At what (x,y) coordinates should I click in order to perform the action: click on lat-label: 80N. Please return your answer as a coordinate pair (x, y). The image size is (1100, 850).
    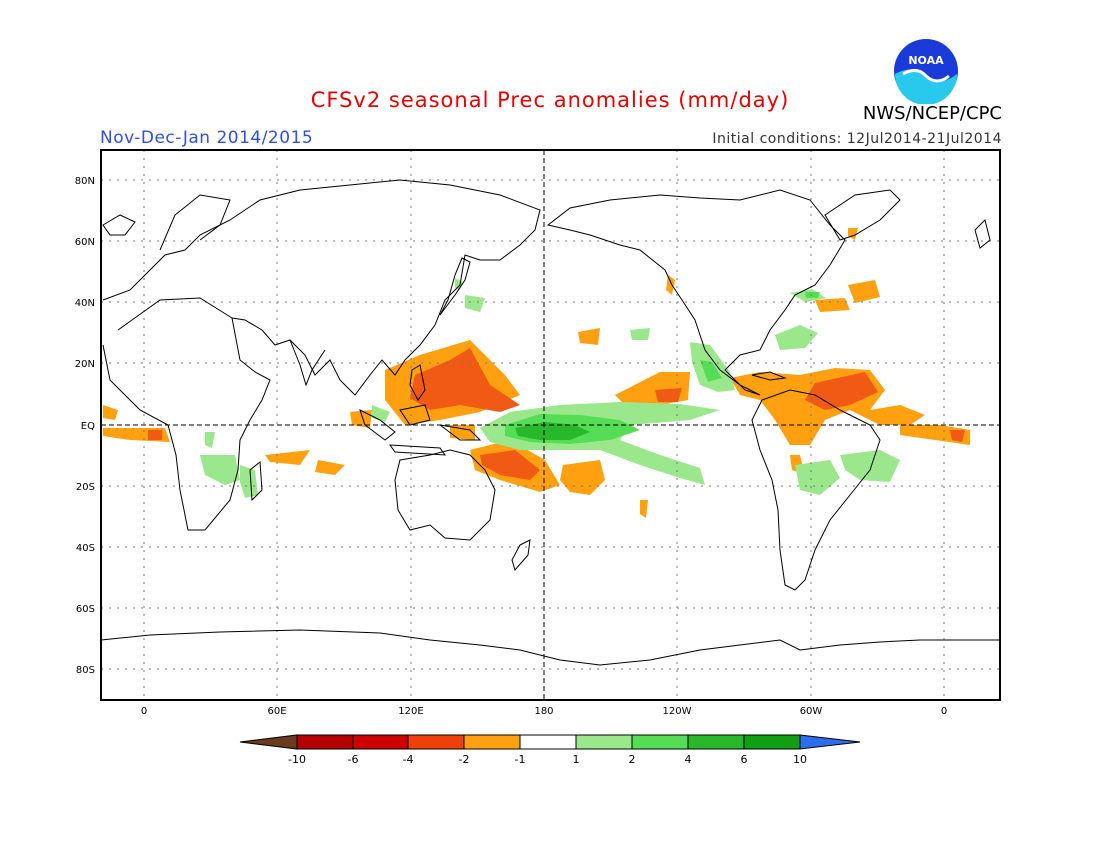
    Looking at the image, I should click on (85, 181).